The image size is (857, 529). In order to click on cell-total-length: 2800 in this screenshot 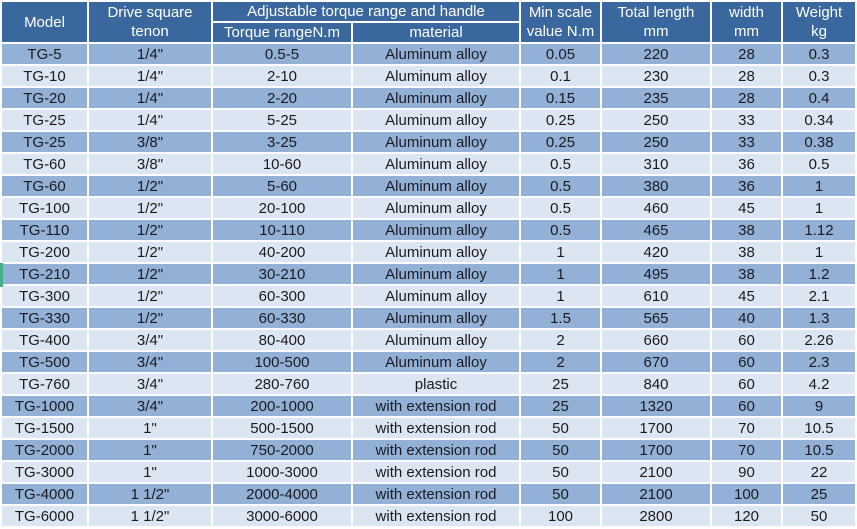, I will do `click(656, 516)`.